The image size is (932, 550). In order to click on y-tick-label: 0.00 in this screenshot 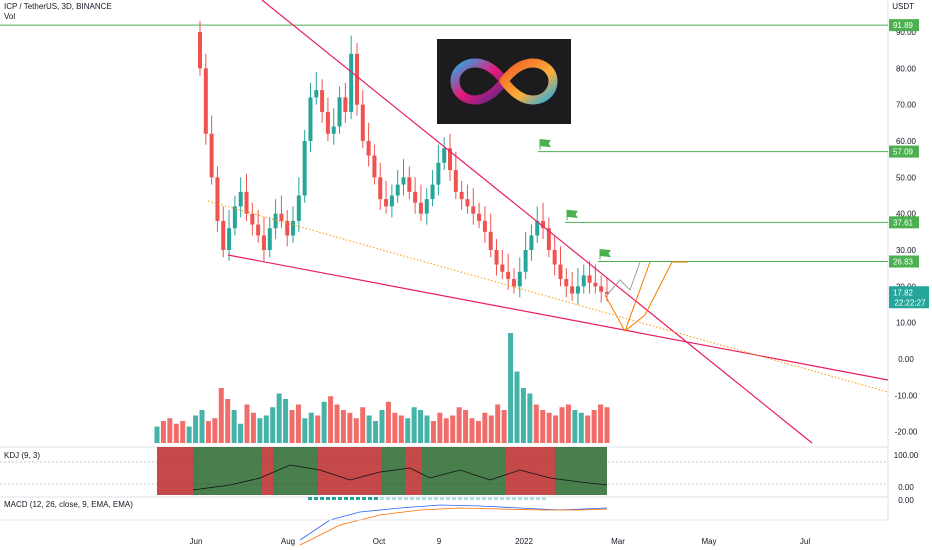, I will do `click(906, 359)`.